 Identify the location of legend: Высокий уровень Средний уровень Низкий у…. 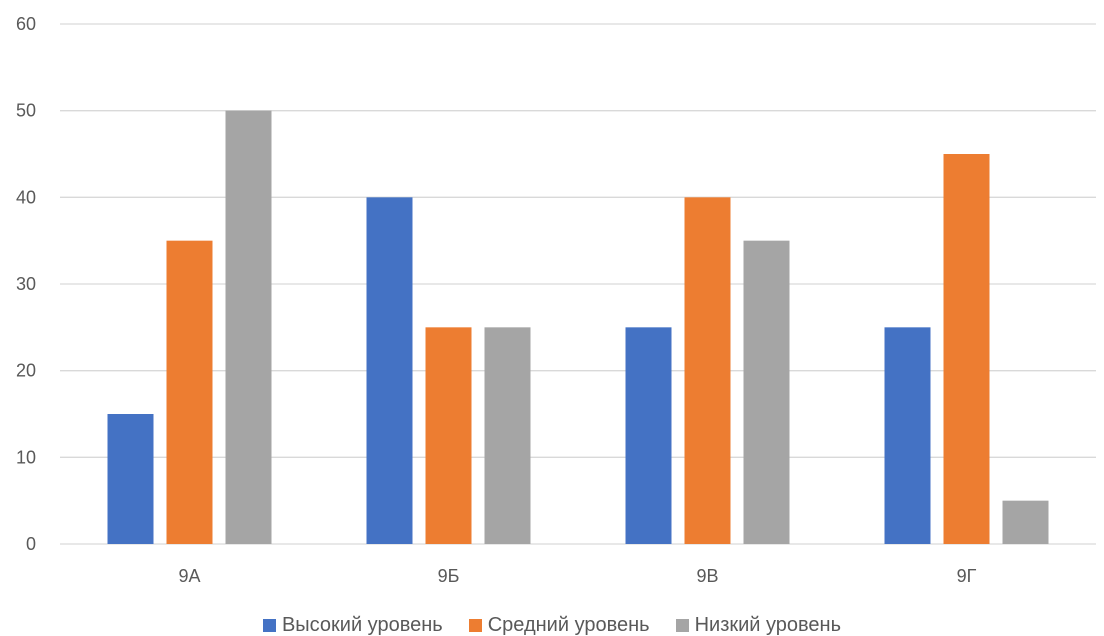
(552, 625).